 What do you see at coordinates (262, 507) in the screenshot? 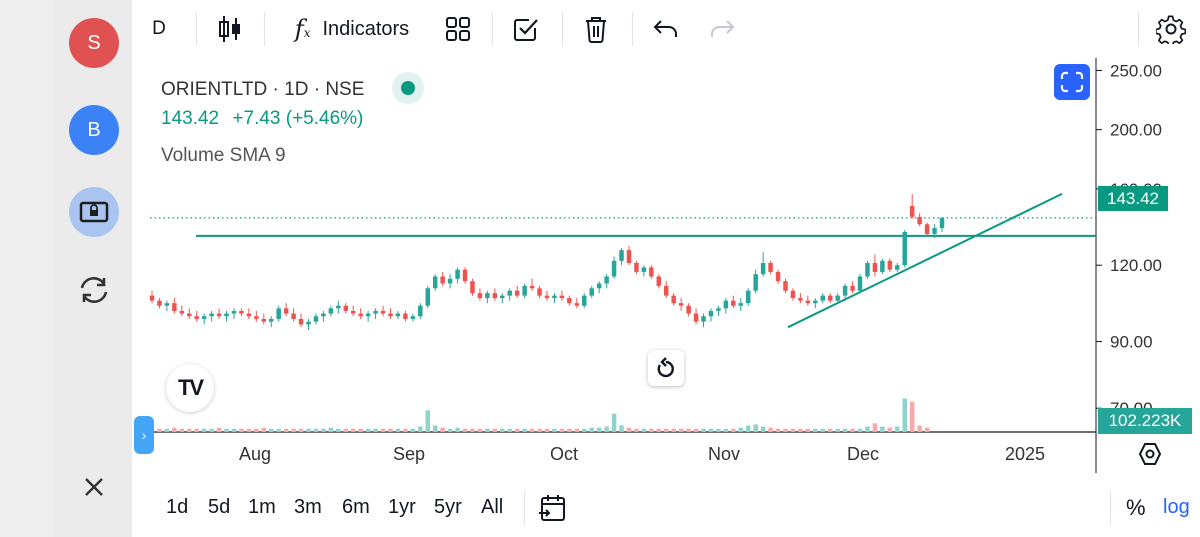
I see `range-button-1m: 1m` at bounding box center [262, 507].